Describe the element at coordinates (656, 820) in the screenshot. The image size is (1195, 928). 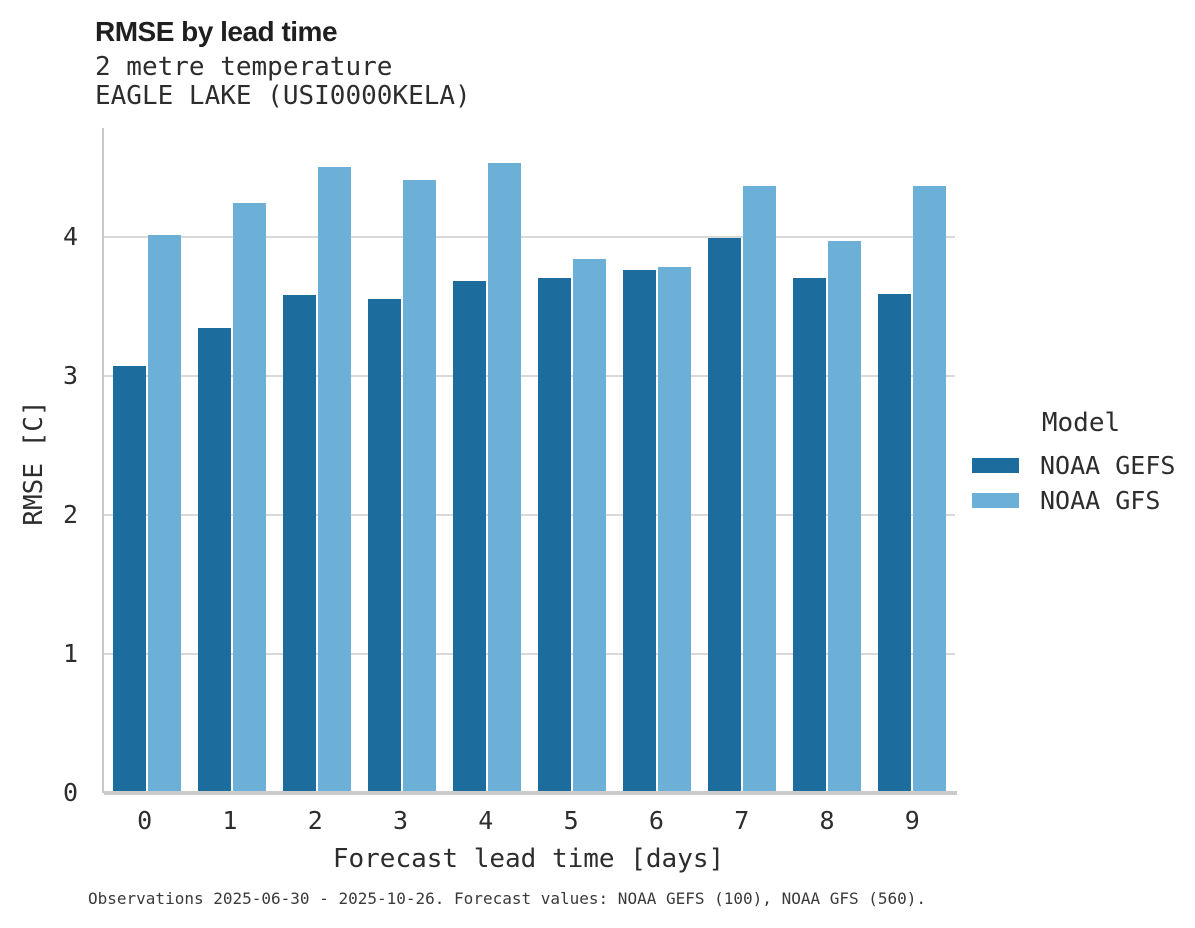
I see `x-tick-label-6: 6` at that location.